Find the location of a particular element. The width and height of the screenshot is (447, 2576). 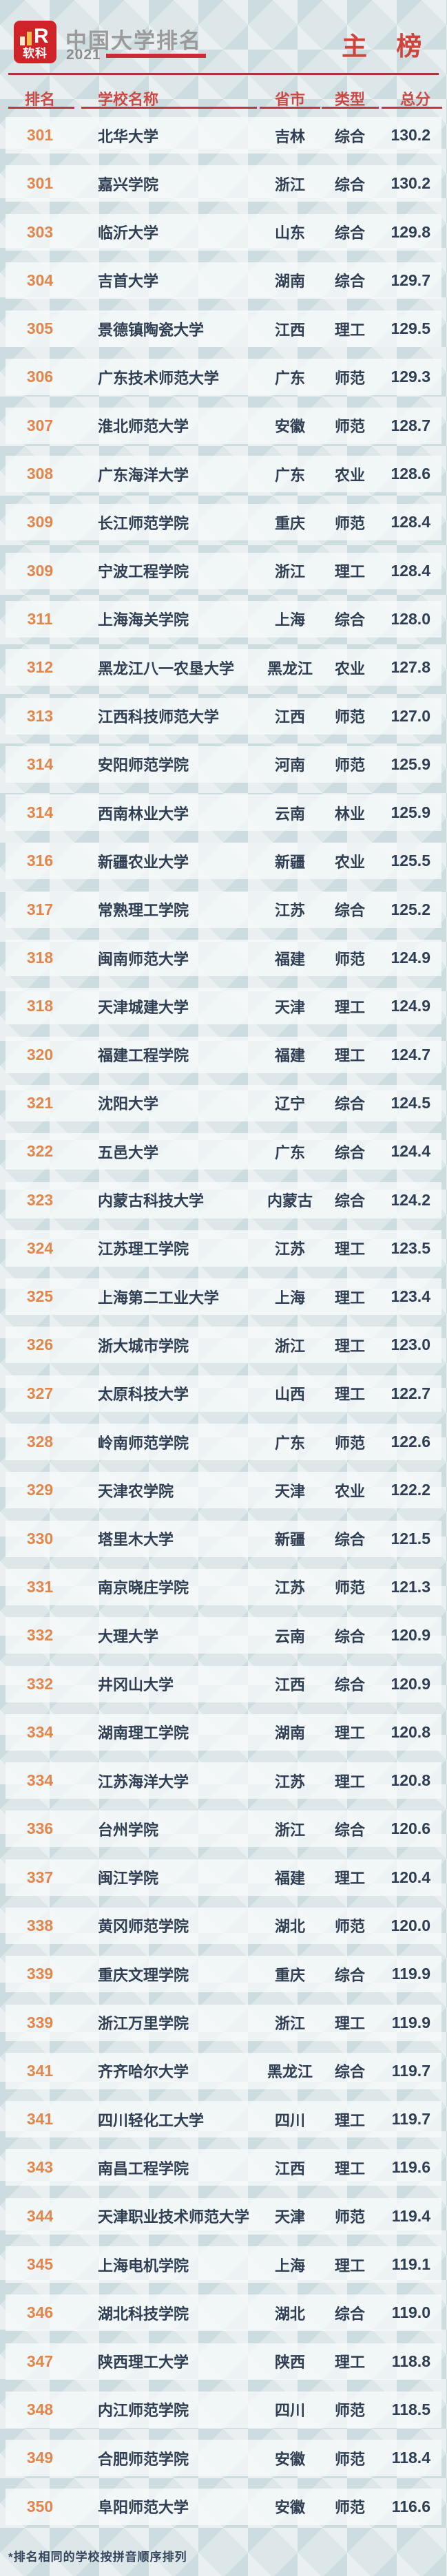

bar-chart-icon: R is located at coordinates (34, 37).